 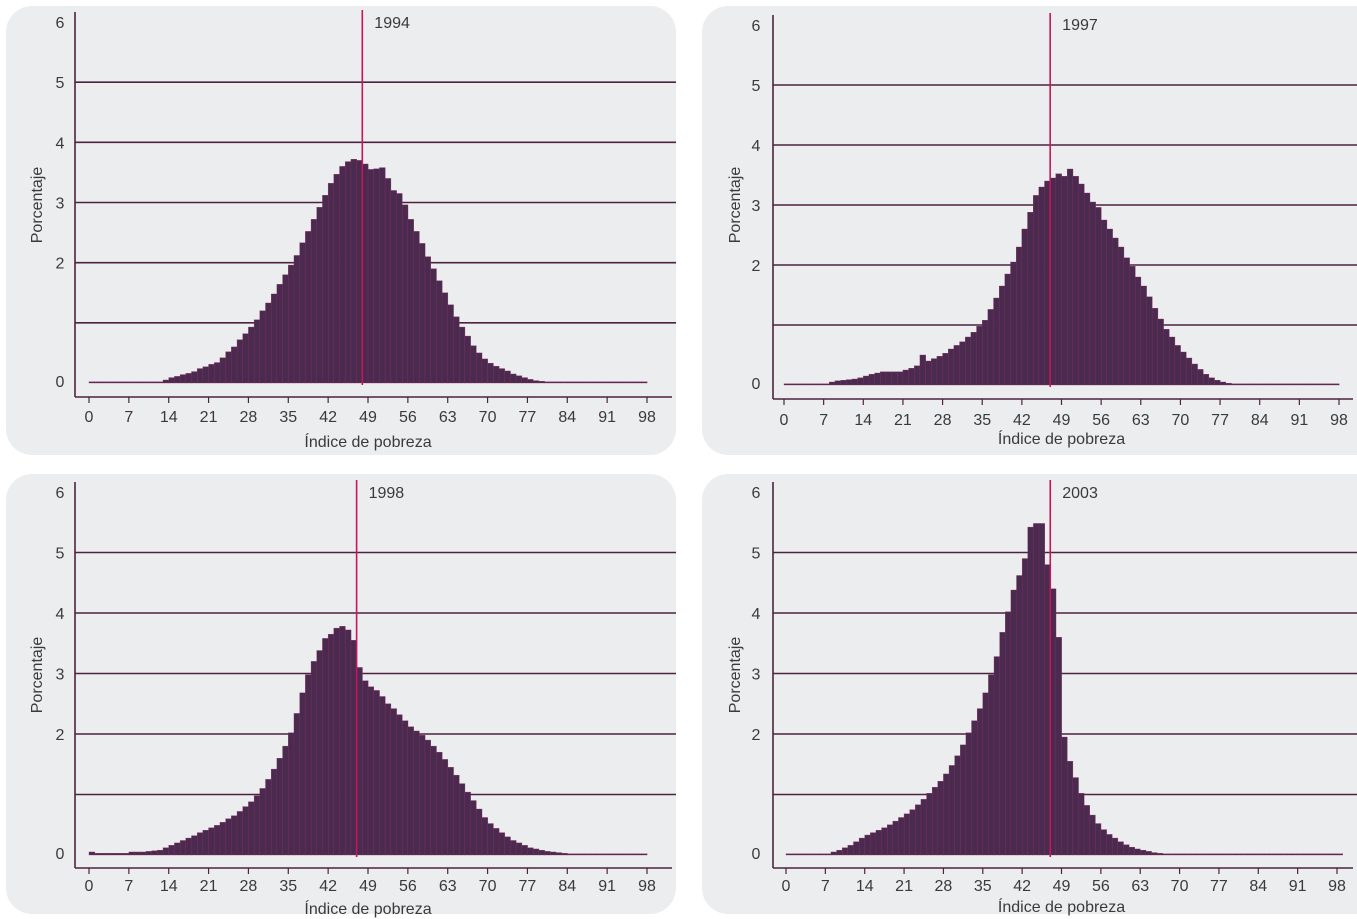 I want to click on y-tick-label: 6, so click(x=756, y=26).